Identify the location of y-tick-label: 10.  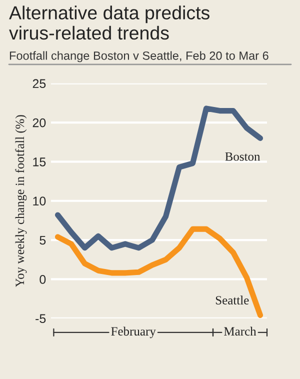
(39, 201).